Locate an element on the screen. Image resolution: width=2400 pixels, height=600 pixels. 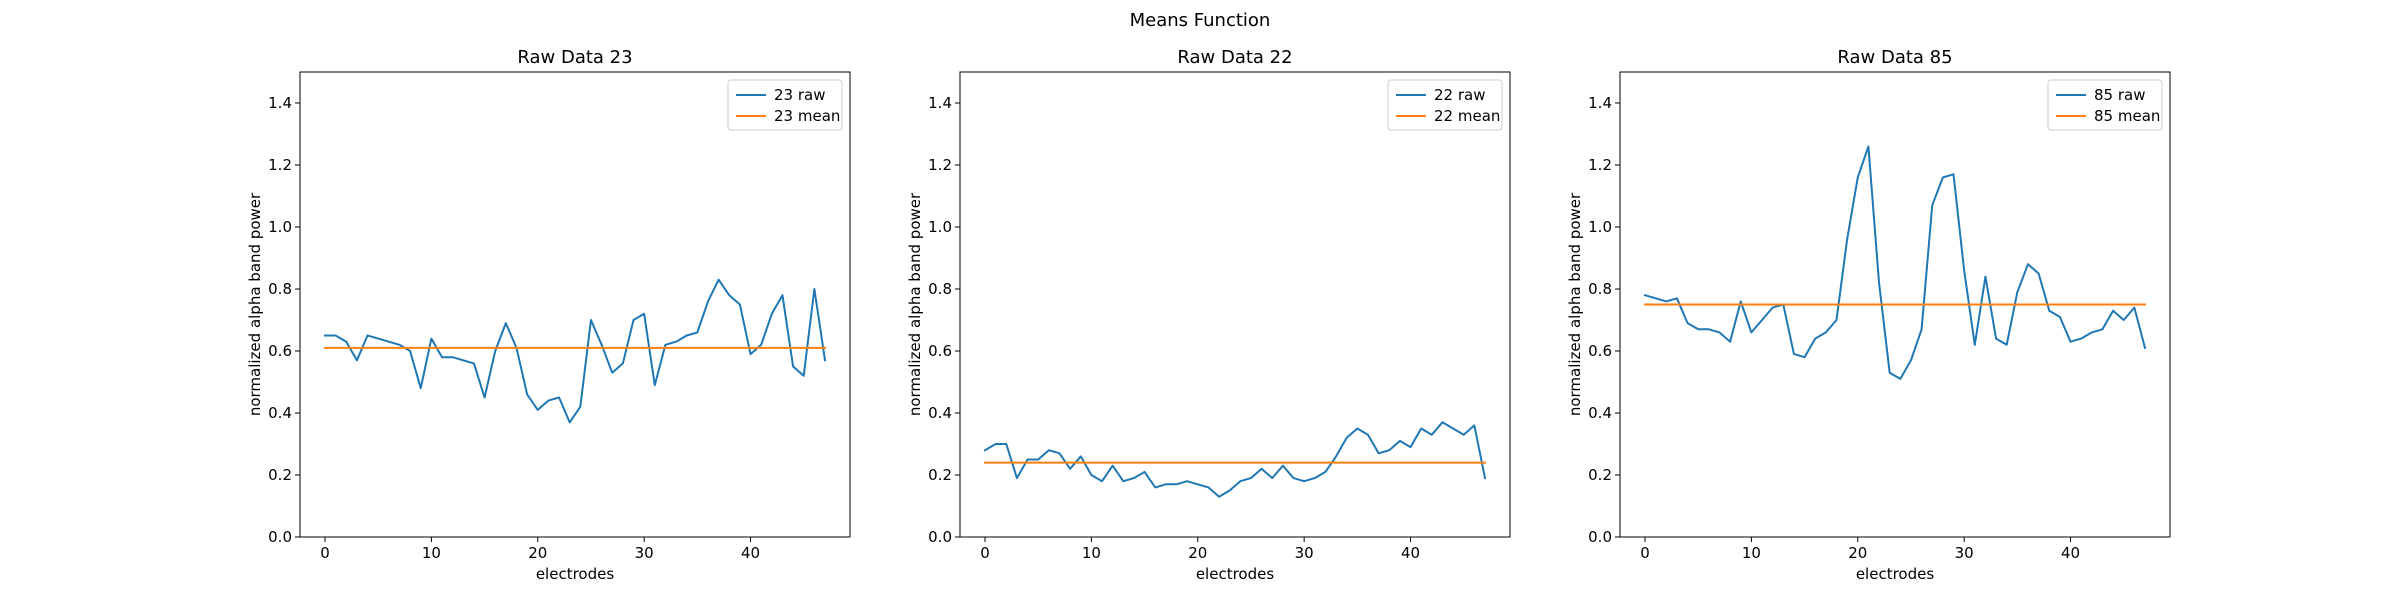
legend: 85 raw 85 mean is located at coordinates (2105, 105).